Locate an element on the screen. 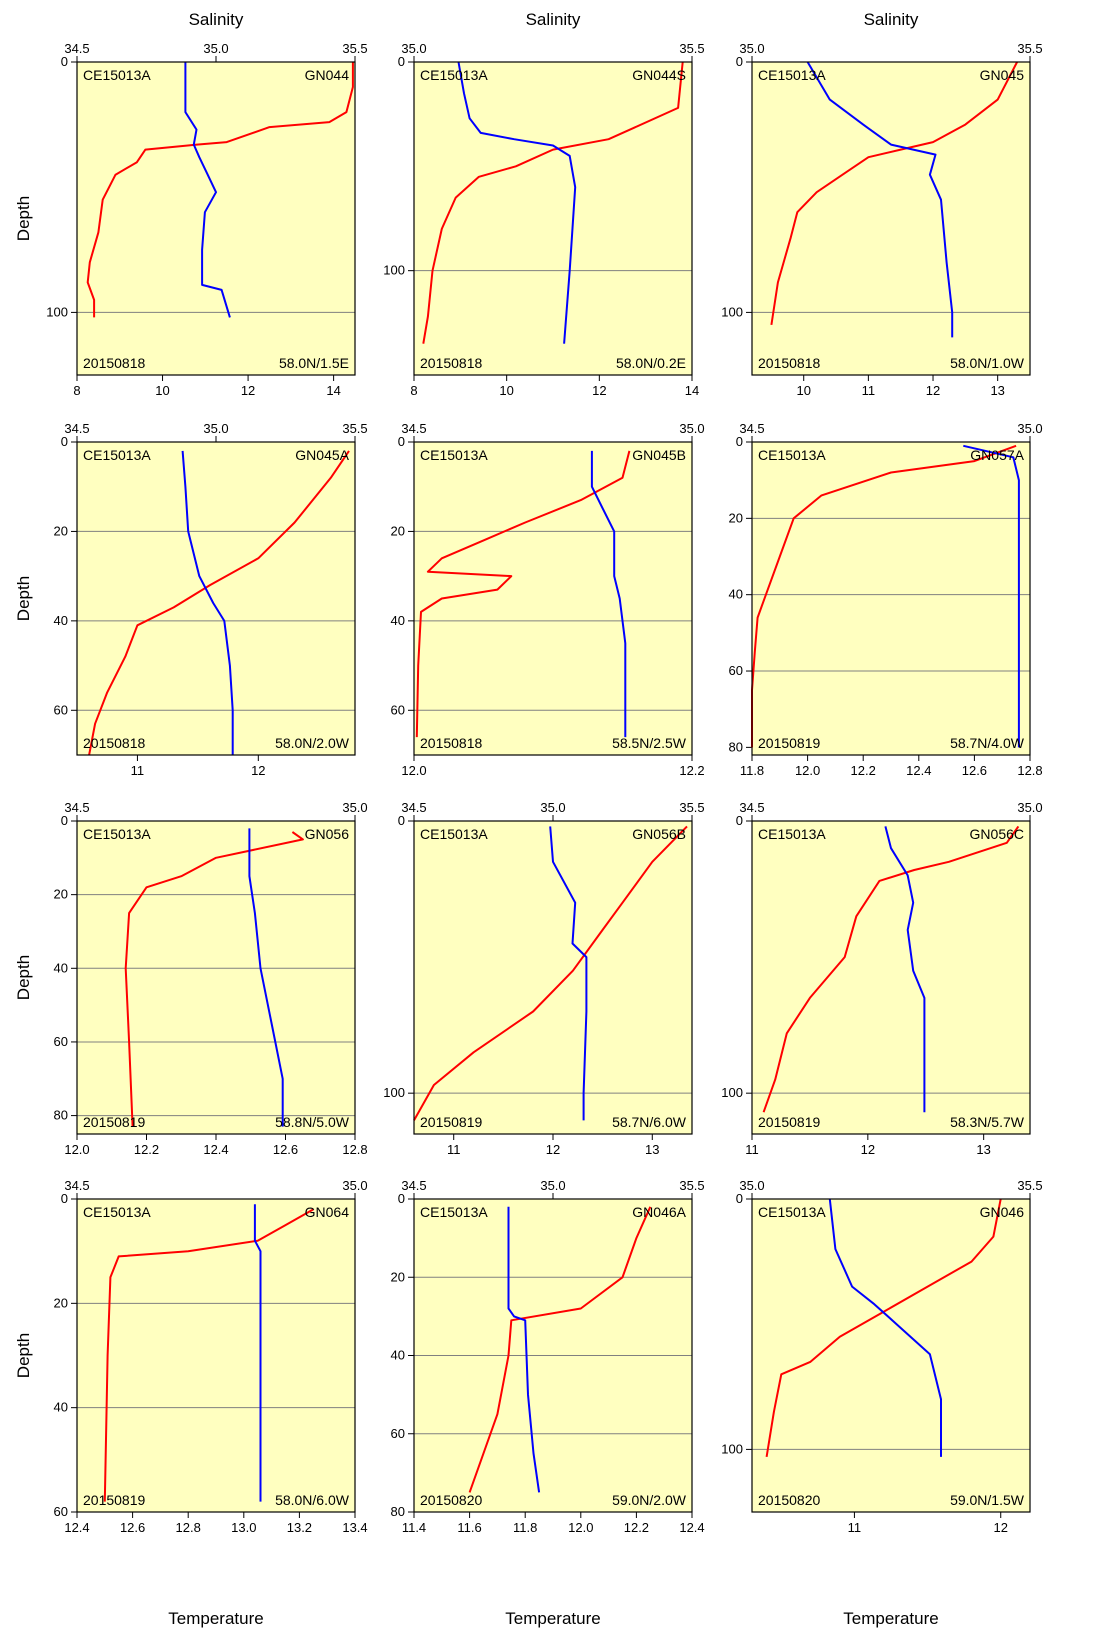  temperature-tick-label: 10 is located at coordinates (162, 390).